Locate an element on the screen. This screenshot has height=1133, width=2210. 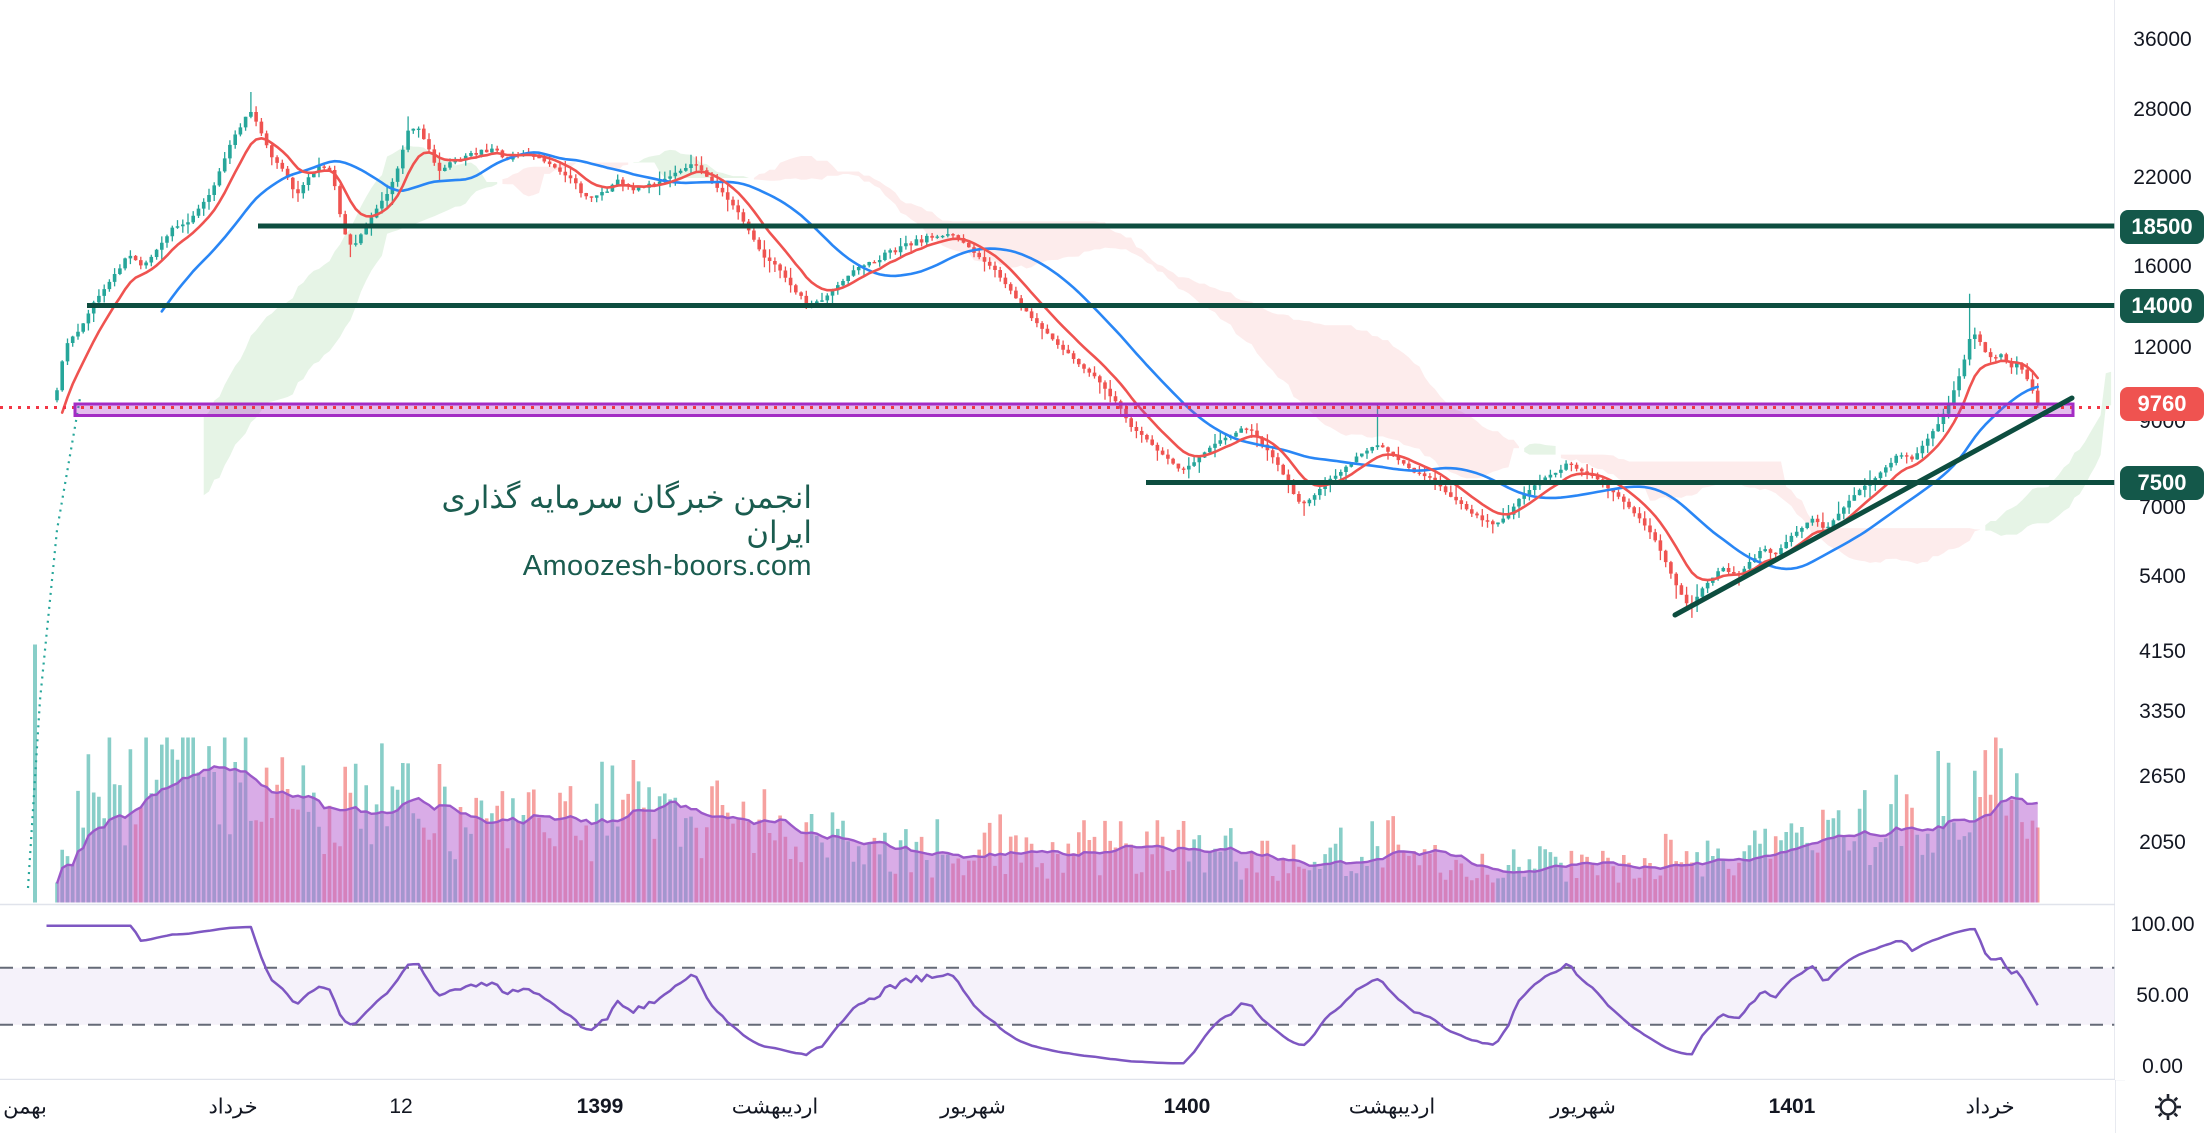
price-tick-100.00: 100.00 is located at coordinates (2162, 924).